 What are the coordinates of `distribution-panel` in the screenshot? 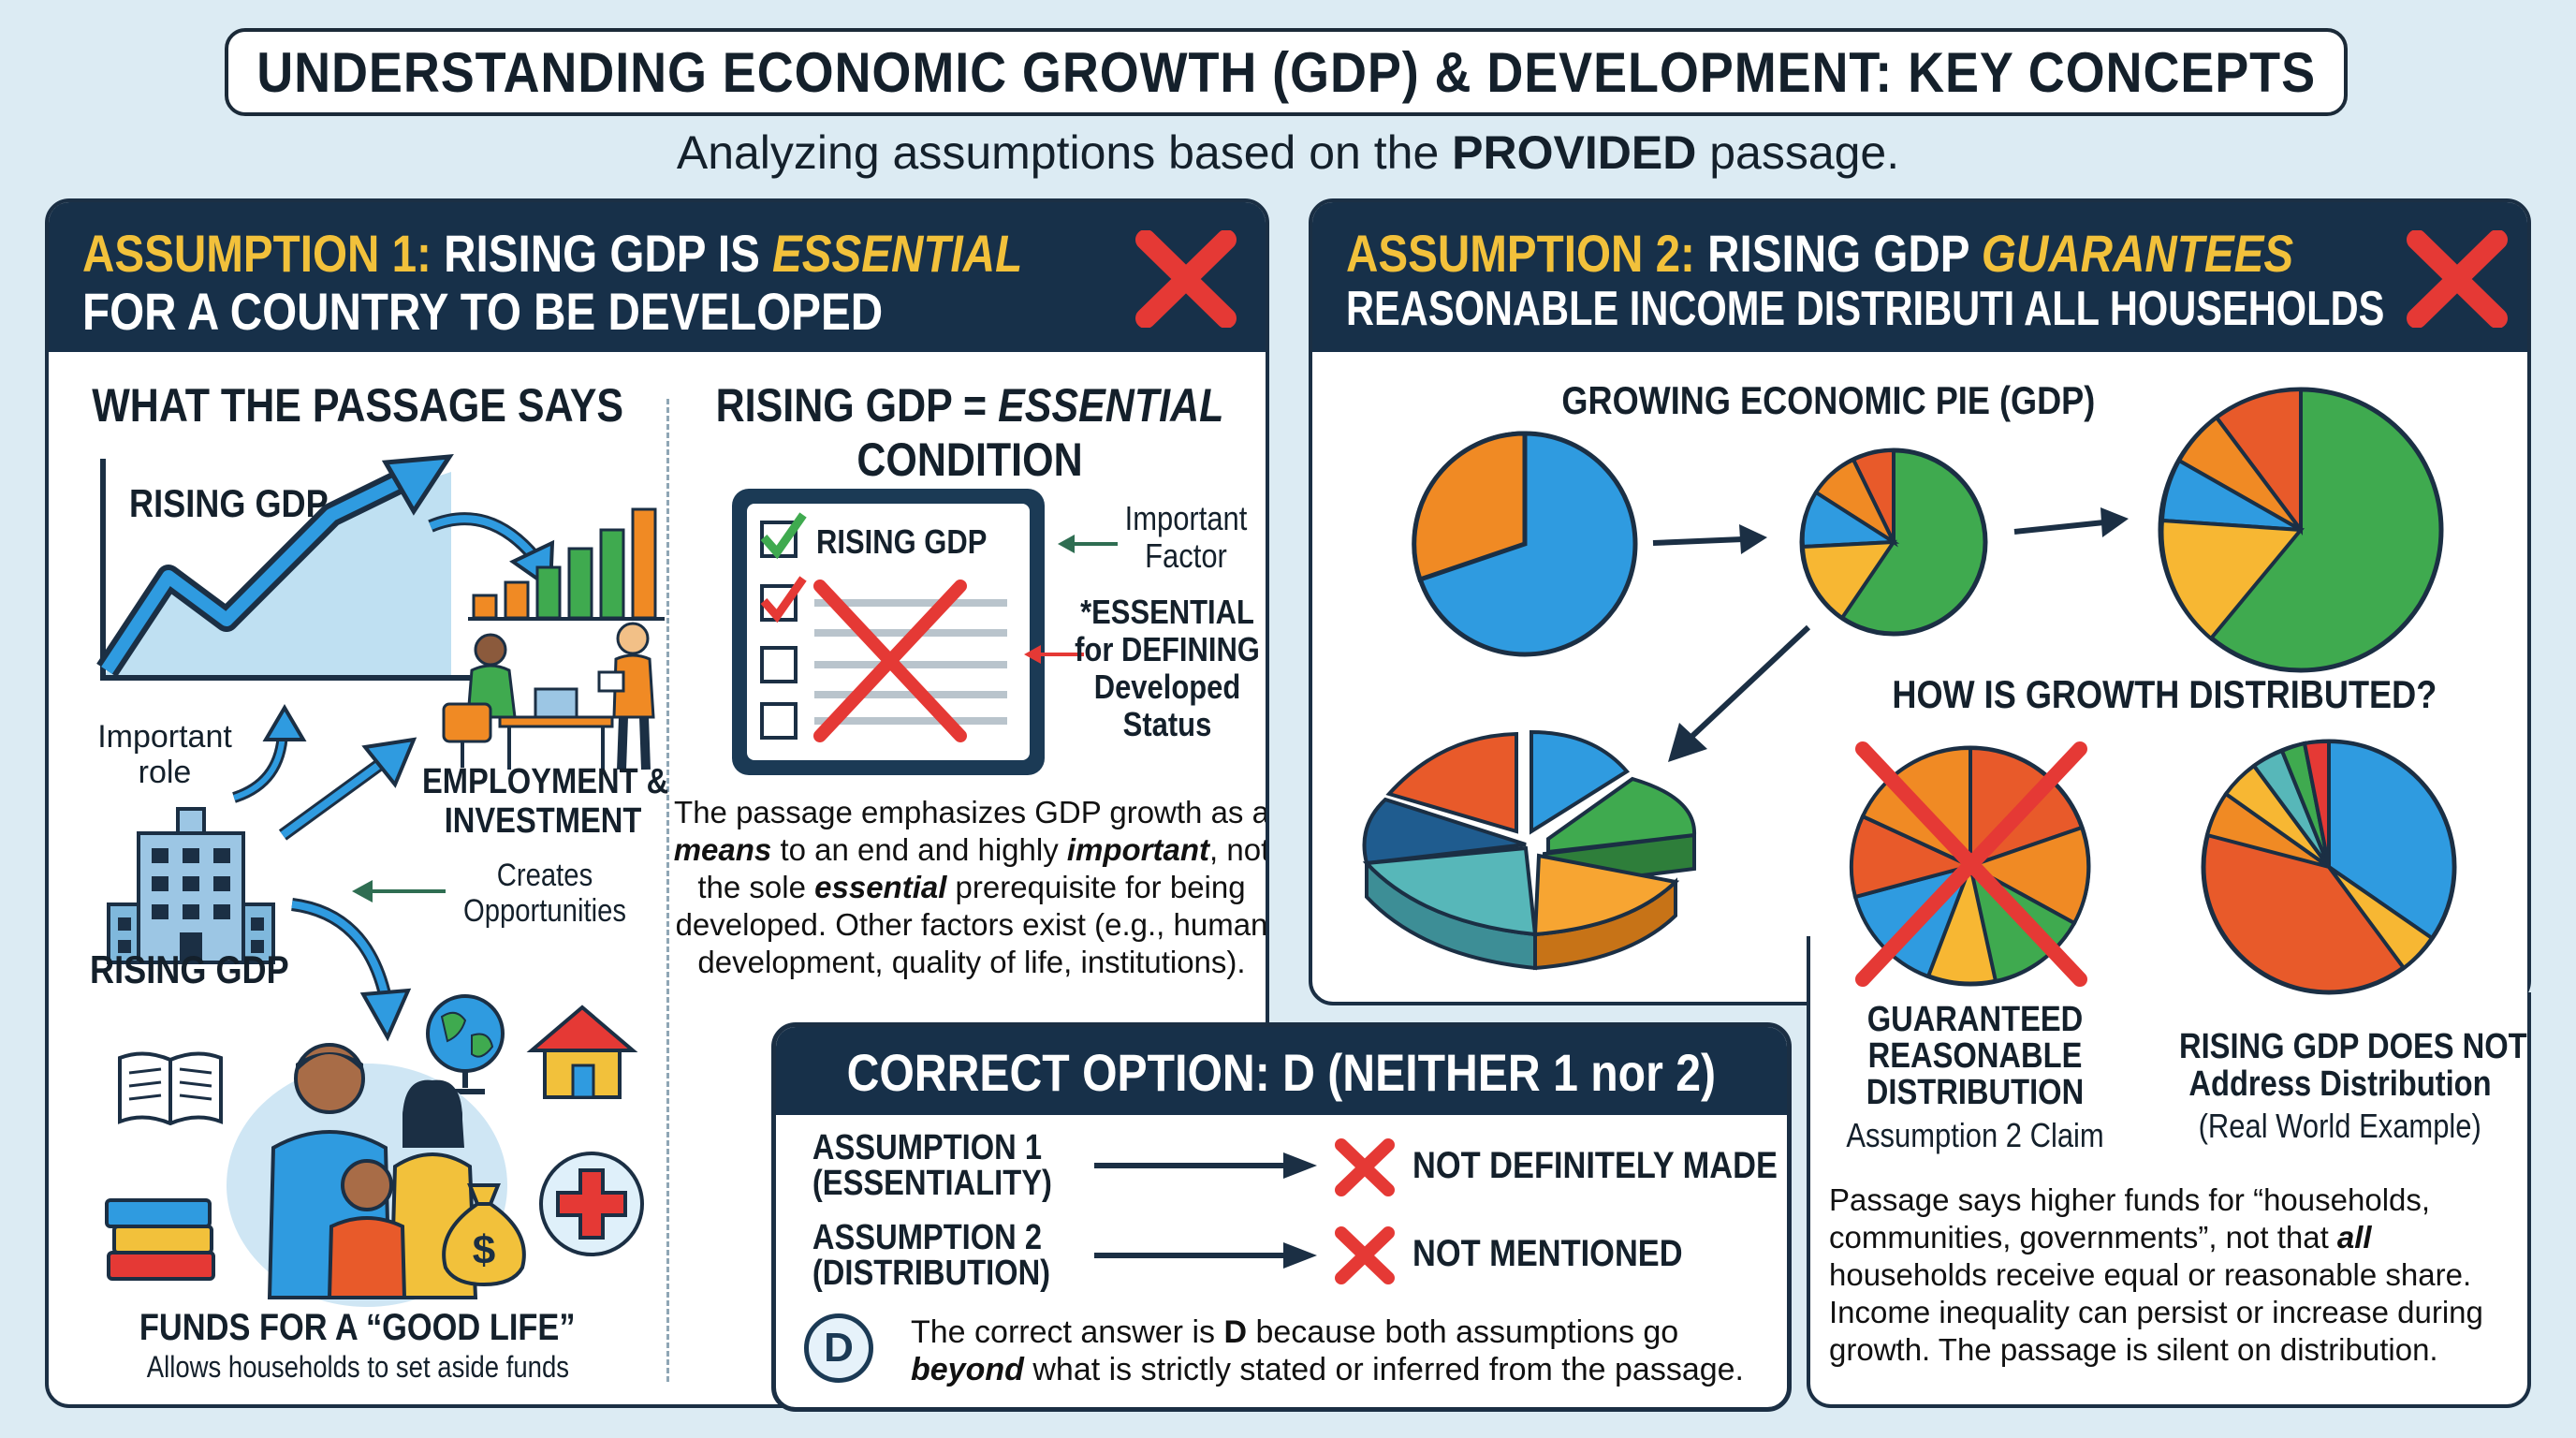 It's located at (2169, 1200).